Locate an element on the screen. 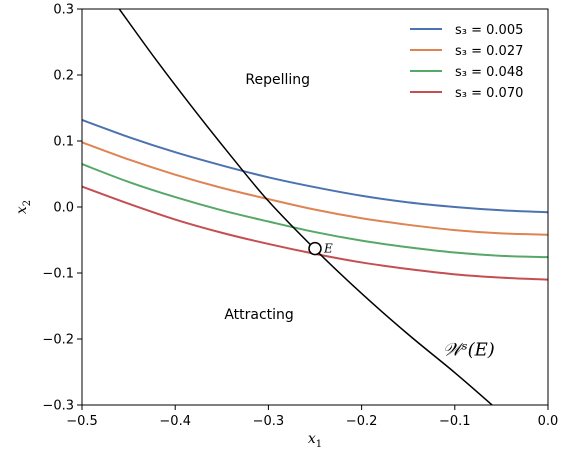 Image resolution: width=569 pixels, height=450 pixels. equilibrium-point-e is located at coordinates (315, 248).